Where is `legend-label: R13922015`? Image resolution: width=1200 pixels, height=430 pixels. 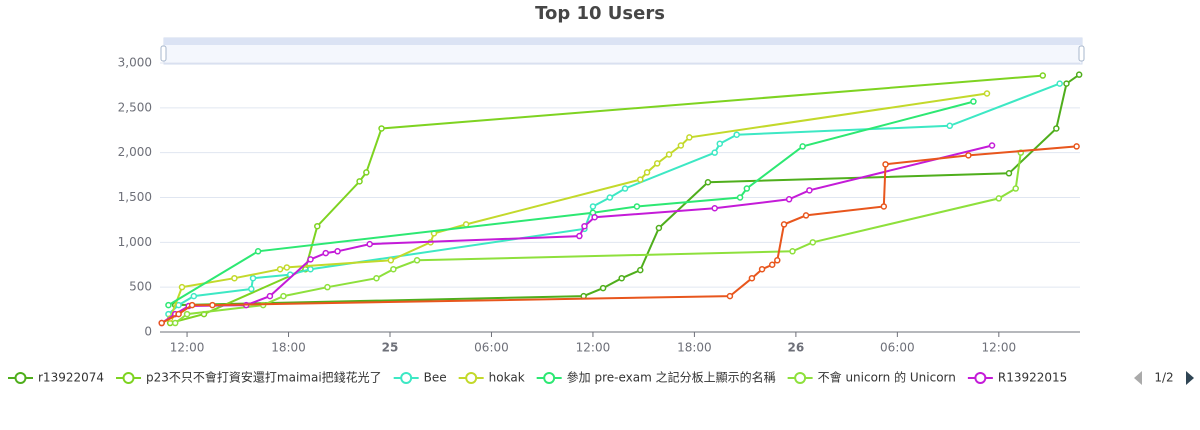
legend-label: R13922015 is located at coordinates (1032, 378).